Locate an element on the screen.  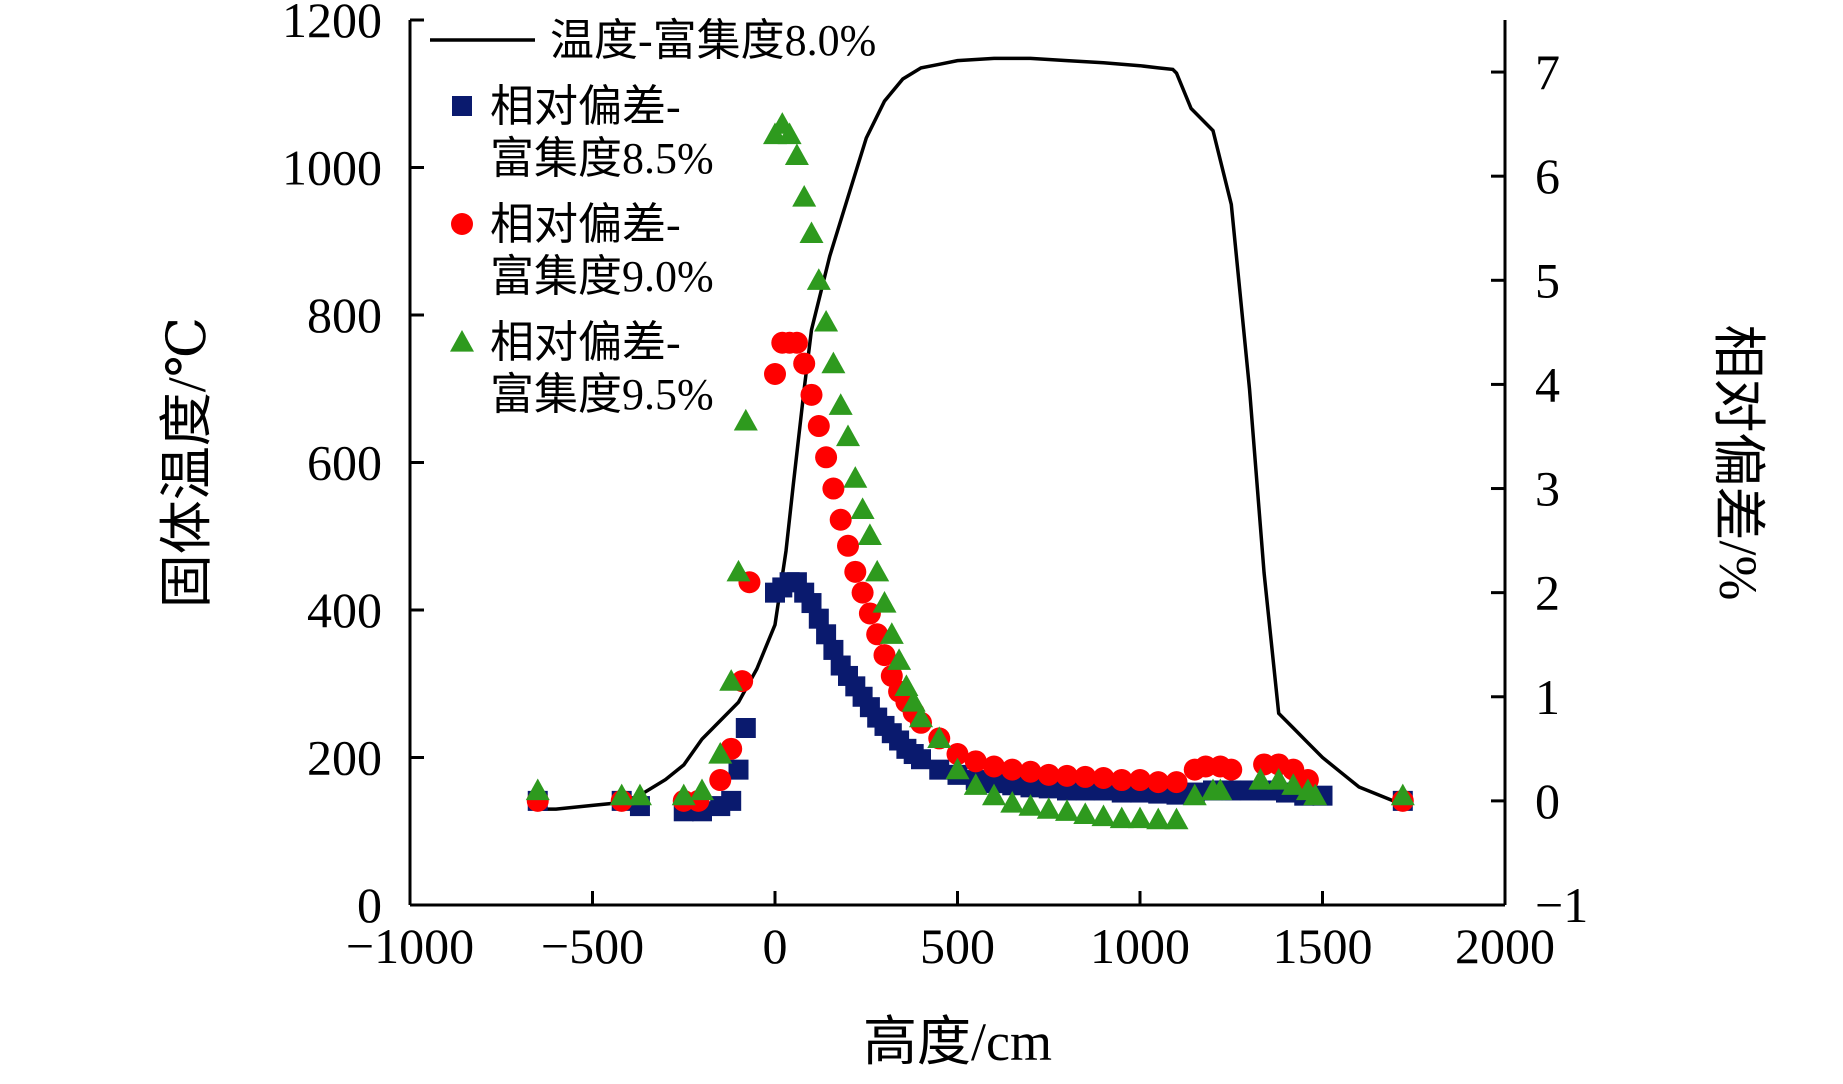
x-tick-label: 1000 is located at coordinates (1140, 946).